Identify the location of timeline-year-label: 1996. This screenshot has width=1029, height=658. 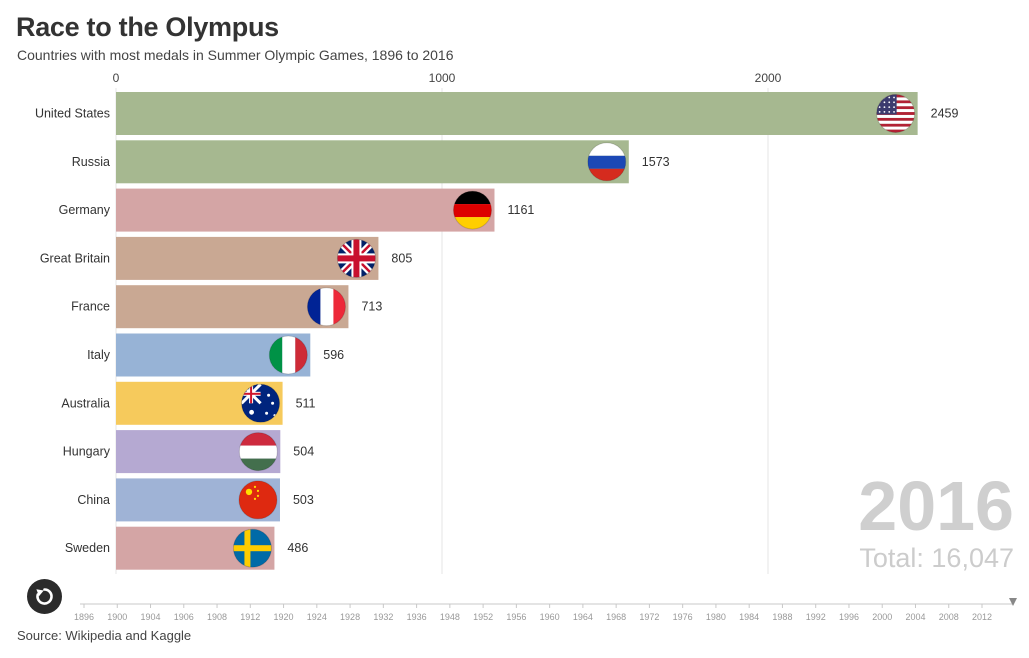
(849, 617).